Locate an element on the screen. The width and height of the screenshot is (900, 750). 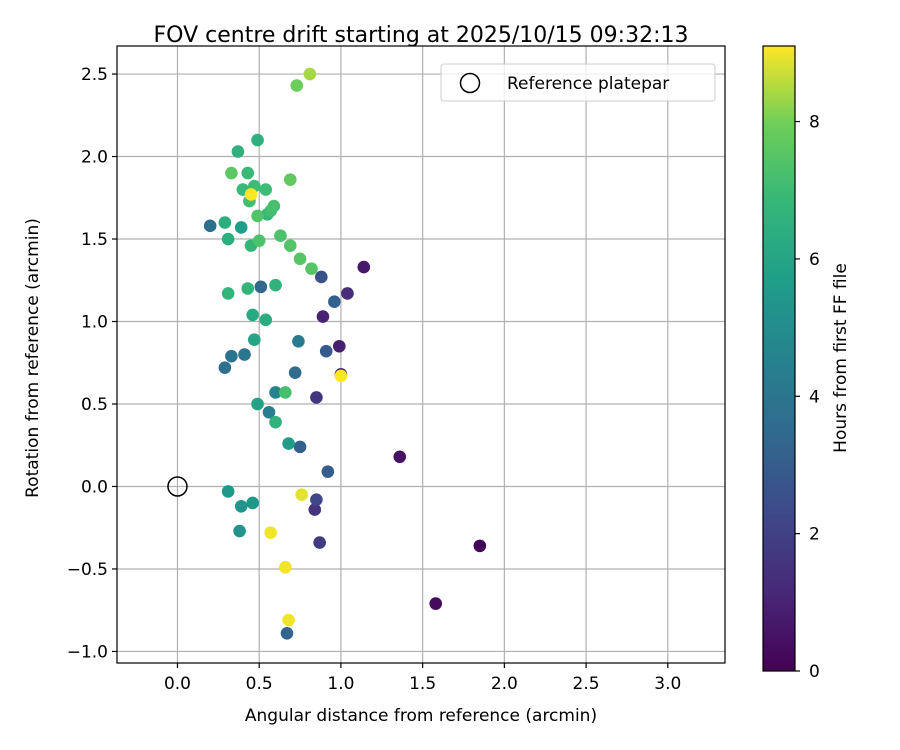
x-axis-ticks: 0.0 0.5 1.0 1.5 2.0 2.5 3.0 is located at coordinates (422, 678).